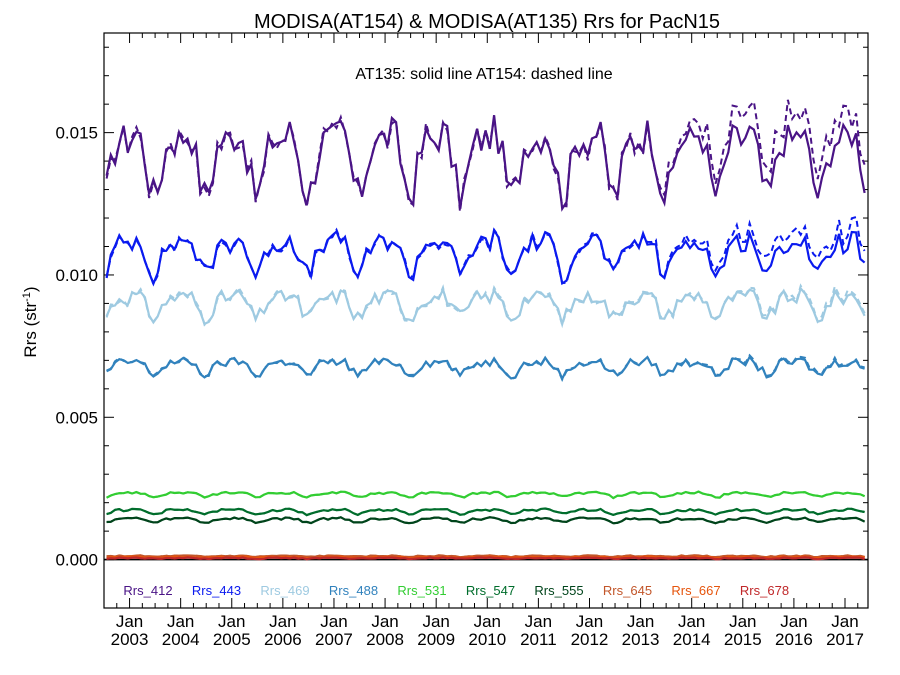 This screenshot has height=675, width=900. I want to click on x-tick-label-year: 2014, so click(692, 639).